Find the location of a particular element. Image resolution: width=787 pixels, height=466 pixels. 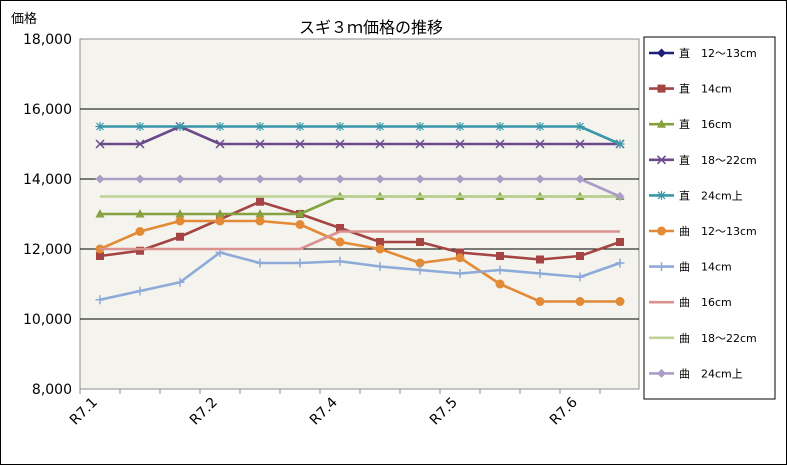

legend-label: 曲 24cm上 is located at coordinates (711, 373).